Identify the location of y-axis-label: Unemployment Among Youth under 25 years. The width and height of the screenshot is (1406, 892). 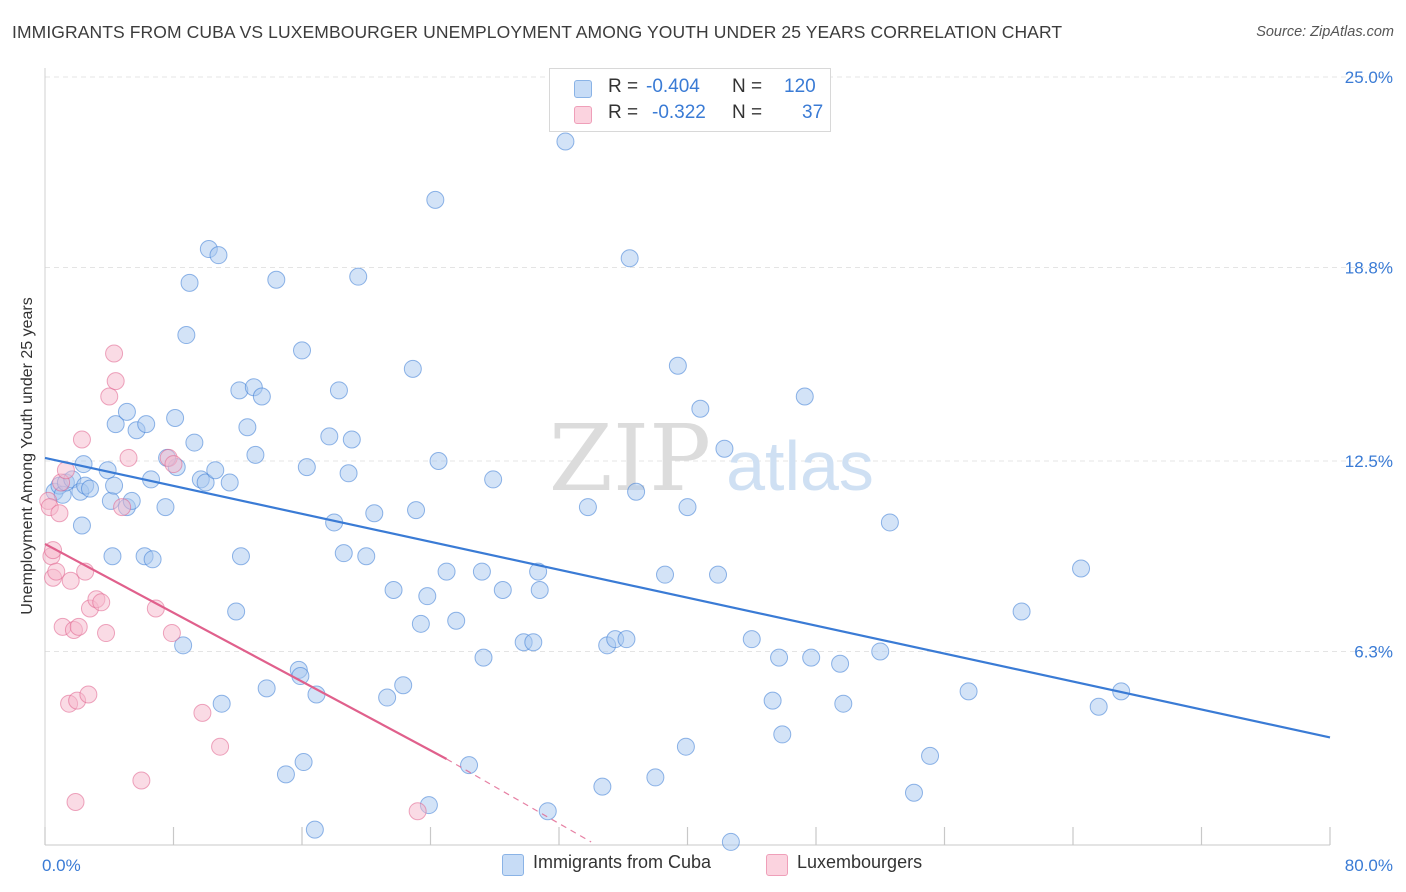
(27, 456).